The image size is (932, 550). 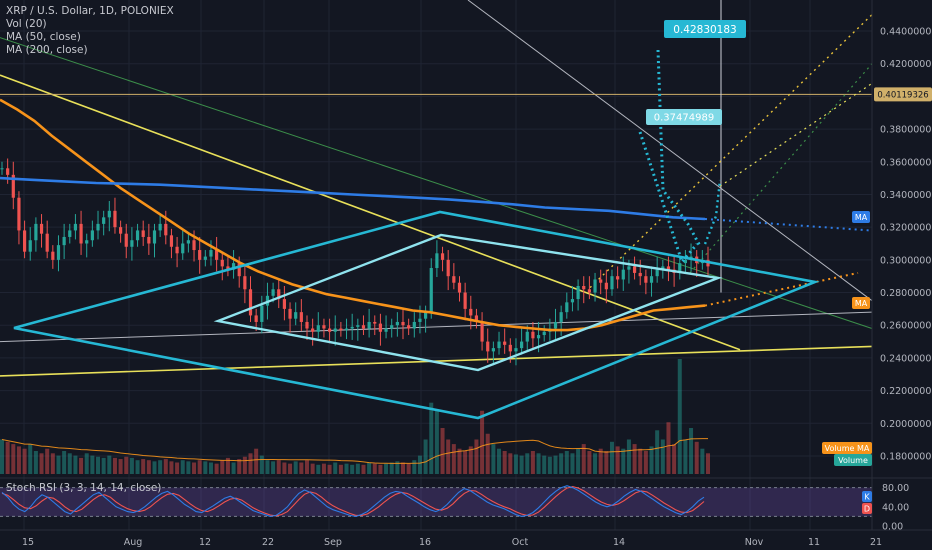 What do you see at coordinates (43, 37) in the screenshot?
I see `indicator-ma50: MA (50, close)` at bounding box center [43, 37].